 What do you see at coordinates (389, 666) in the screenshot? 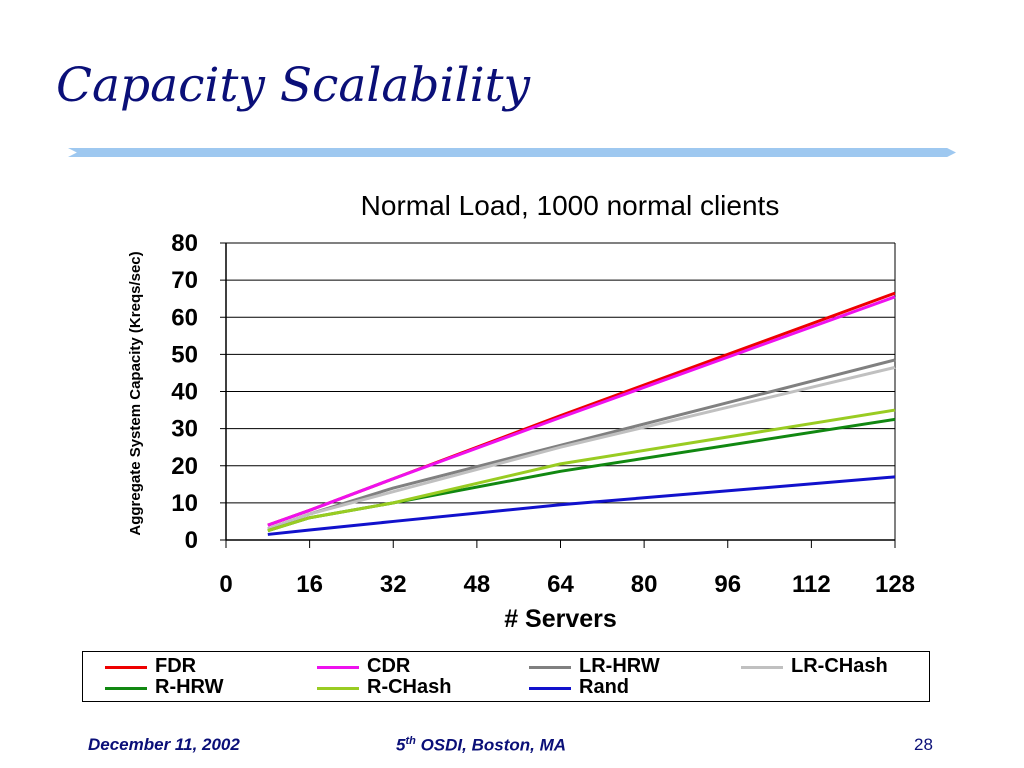
I see `legend-label: CDR` at bounding box center [389, 666].